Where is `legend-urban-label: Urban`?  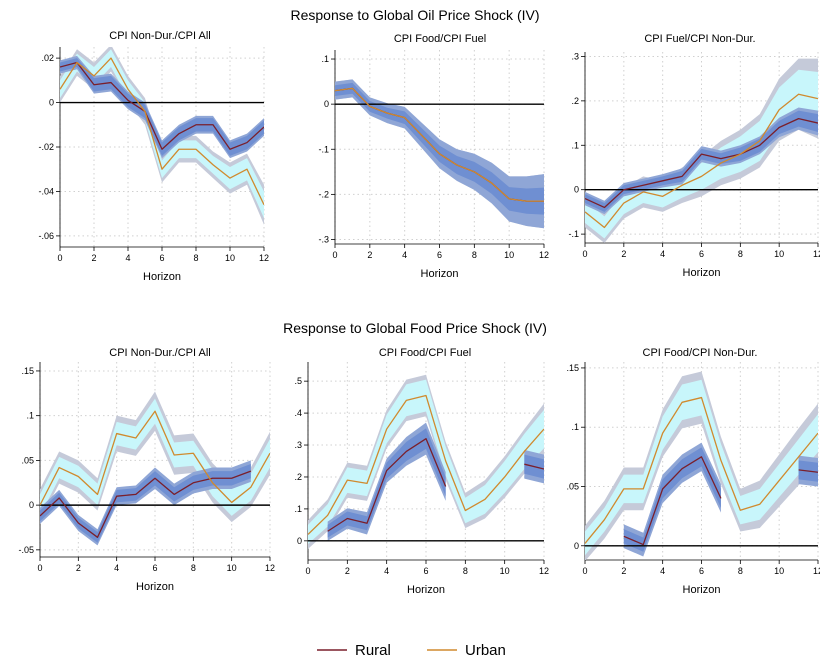
legend-urban-label: Urban is located at coordinates (485, 650).